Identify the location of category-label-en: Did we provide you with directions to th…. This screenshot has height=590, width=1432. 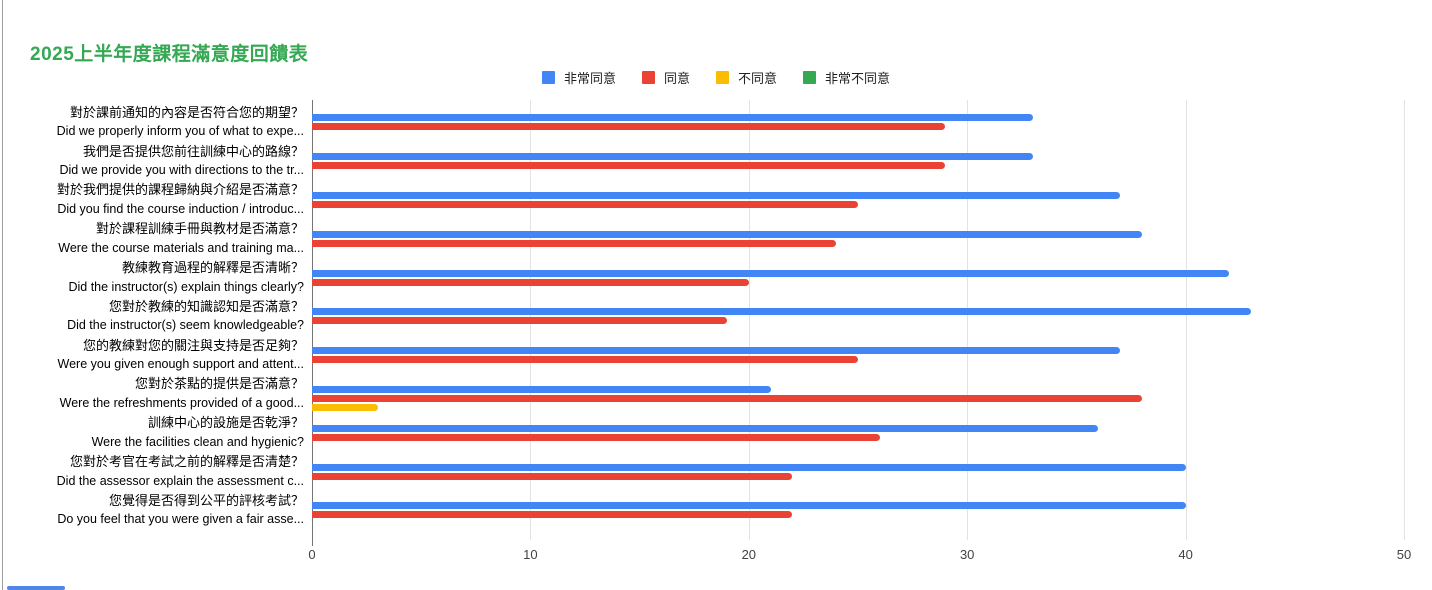
(181, 170).